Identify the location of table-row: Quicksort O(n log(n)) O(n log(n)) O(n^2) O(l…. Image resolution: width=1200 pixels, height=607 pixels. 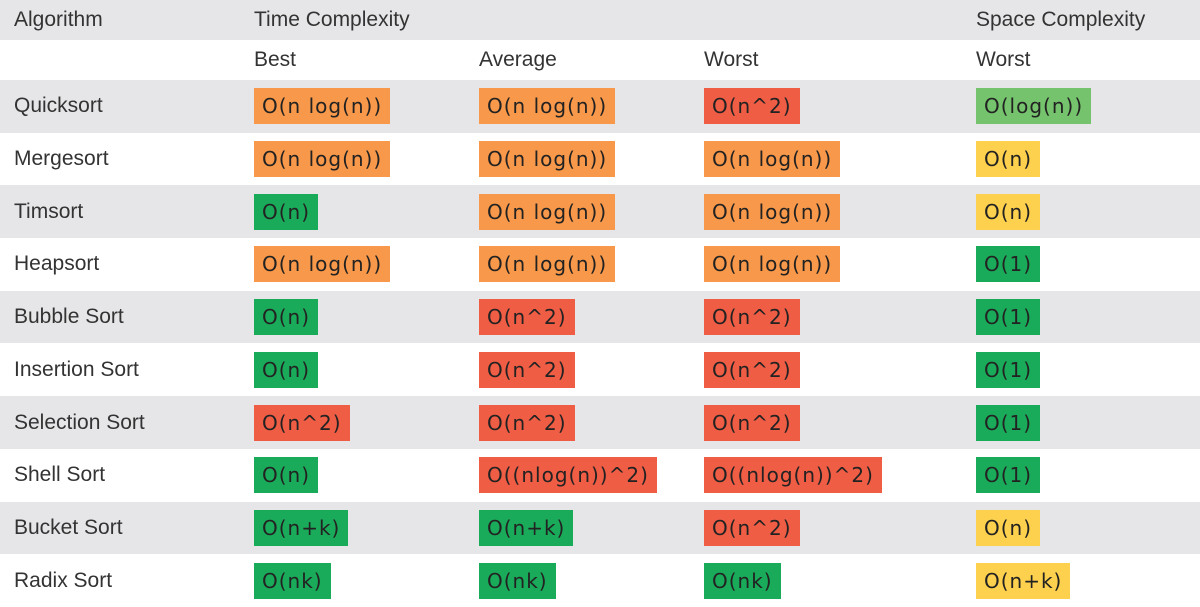
(600, 106).